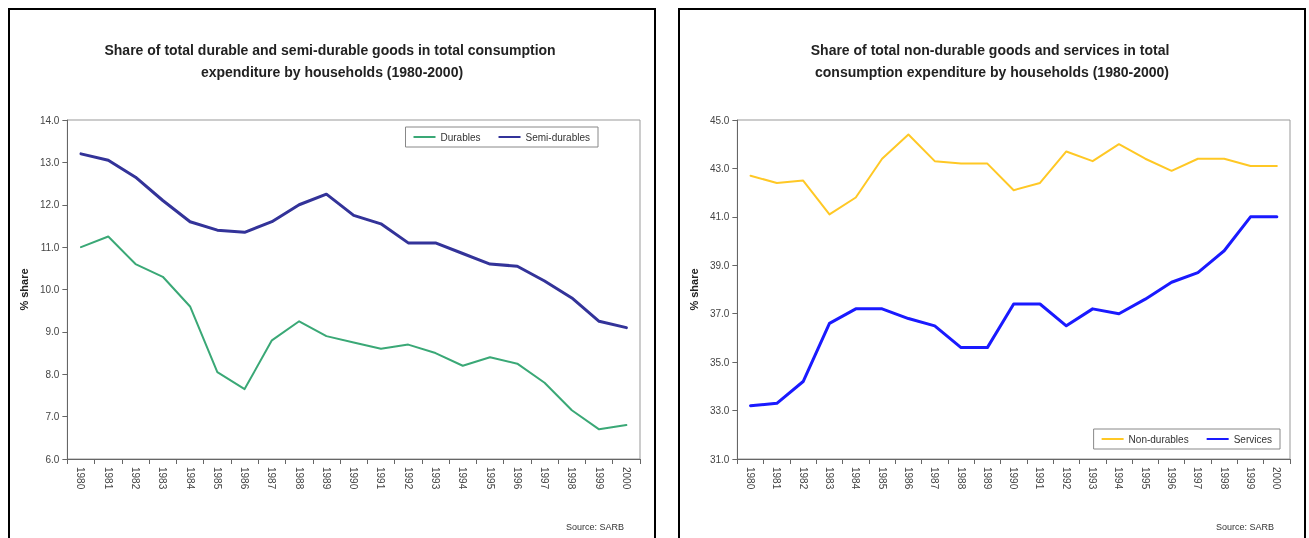 This screenshot has width=1309, height=538. Describe the element at coordinates (719, 411) in the screenshot. I see `y-tick-label: 33.0` at that location.